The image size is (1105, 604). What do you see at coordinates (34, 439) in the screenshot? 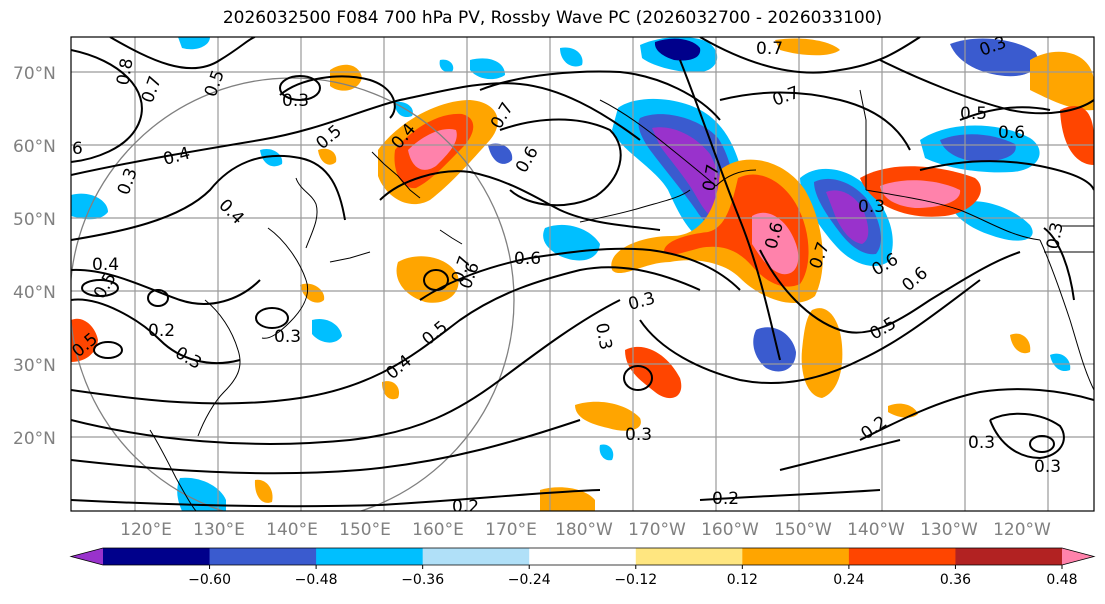
I see `lat-label-20: 20°N` at bounding box center [34, 439].